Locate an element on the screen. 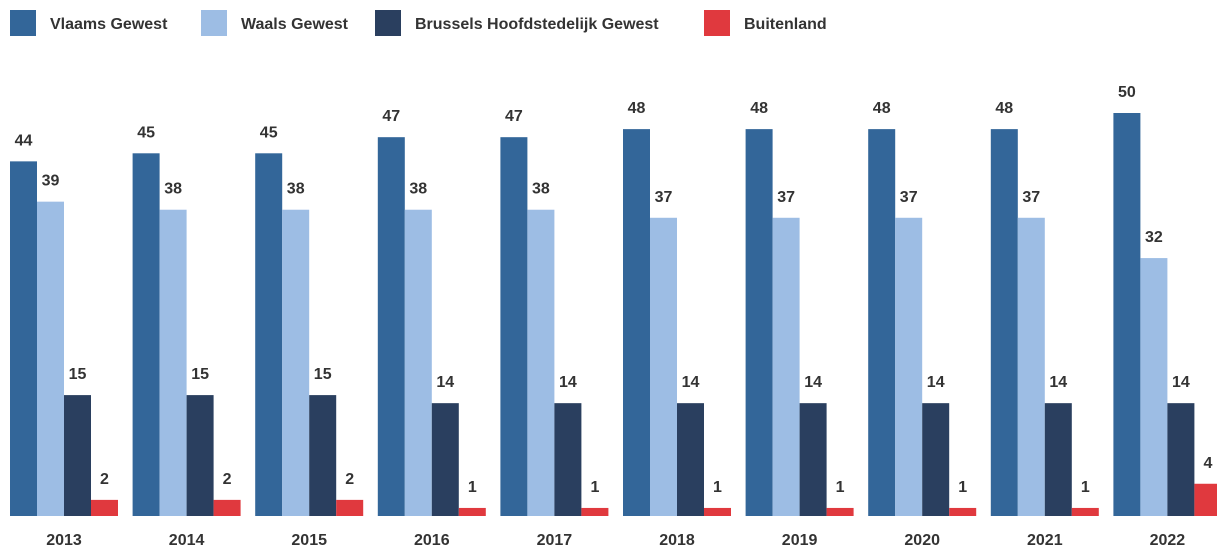 This screenshot has height=550, width=1217. x-tick-label: 2020 is located at coordinates (922, 540).